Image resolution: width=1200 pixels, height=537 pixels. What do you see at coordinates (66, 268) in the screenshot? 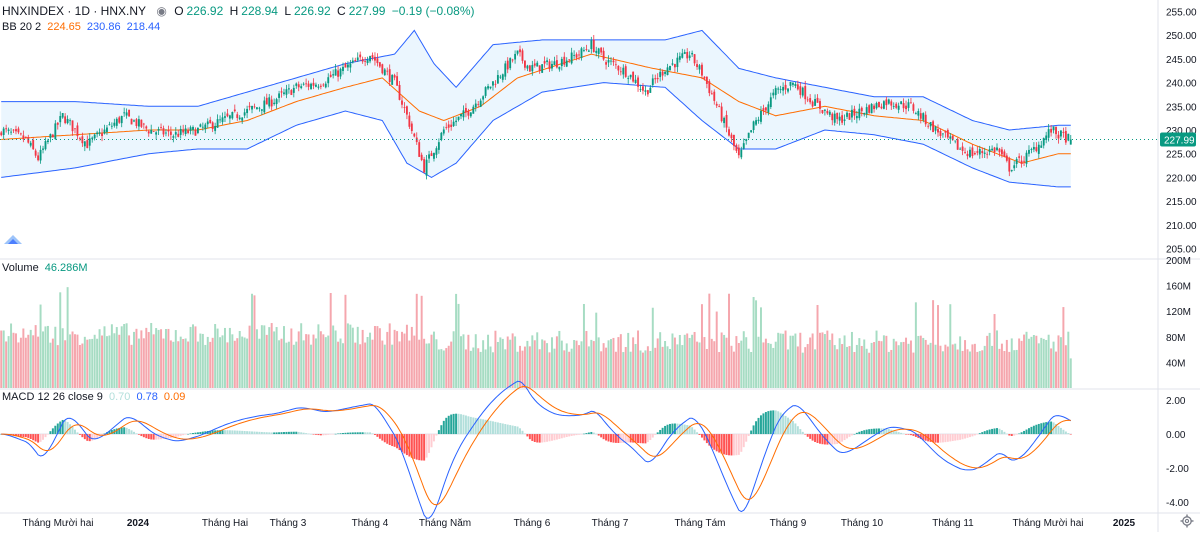
I see `volume-value: 46.286M` at bounding box center [66, 268].